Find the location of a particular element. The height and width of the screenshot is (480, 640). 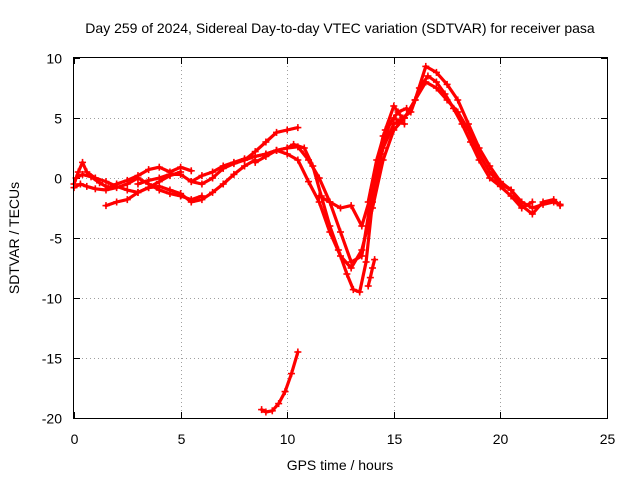

y-axis-label: SDTVAR / TECUs is located at coordinates (14, 238).